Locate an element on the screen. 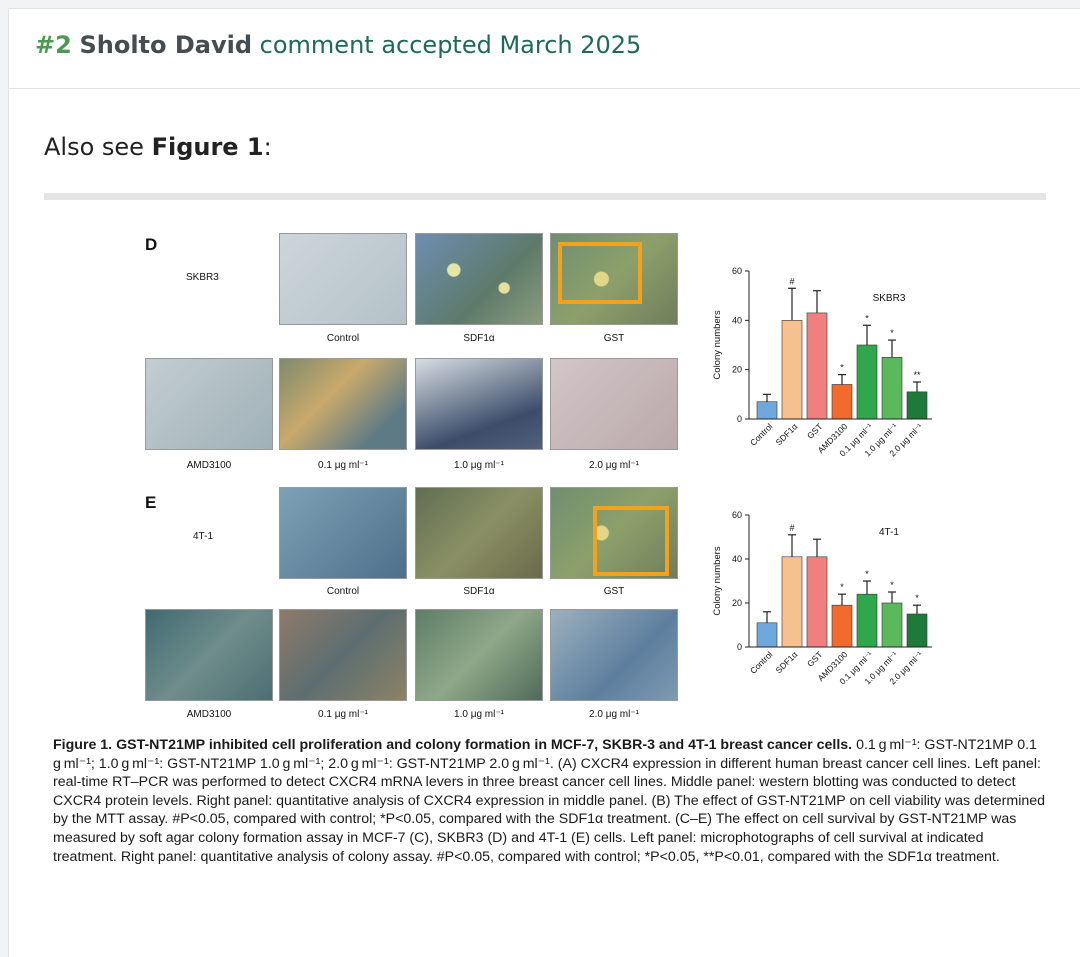 Image resolution: width=1080 pixels, height=957 pixels. micrograph-d-sdf1a is located at coordinates (479, 279).